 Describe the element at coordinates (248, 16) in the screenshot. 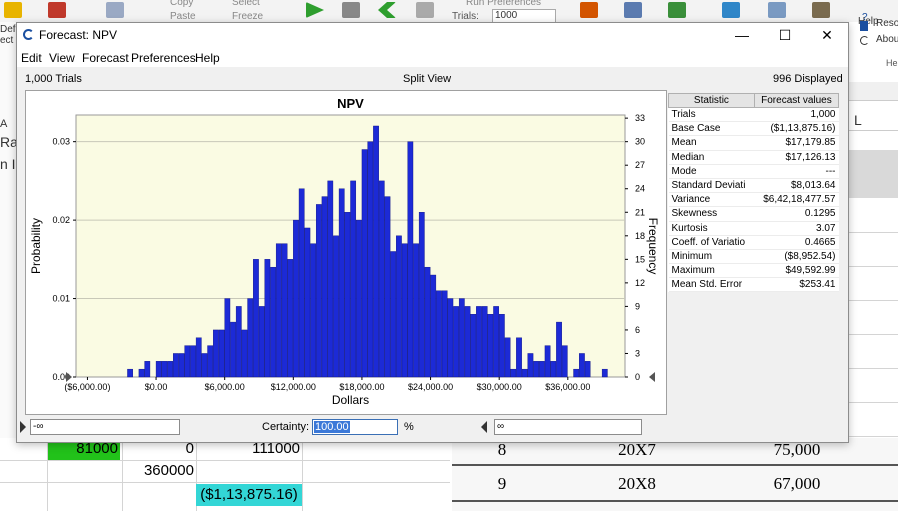

I see `ribbon-freeze-label: Freeze` at that location.